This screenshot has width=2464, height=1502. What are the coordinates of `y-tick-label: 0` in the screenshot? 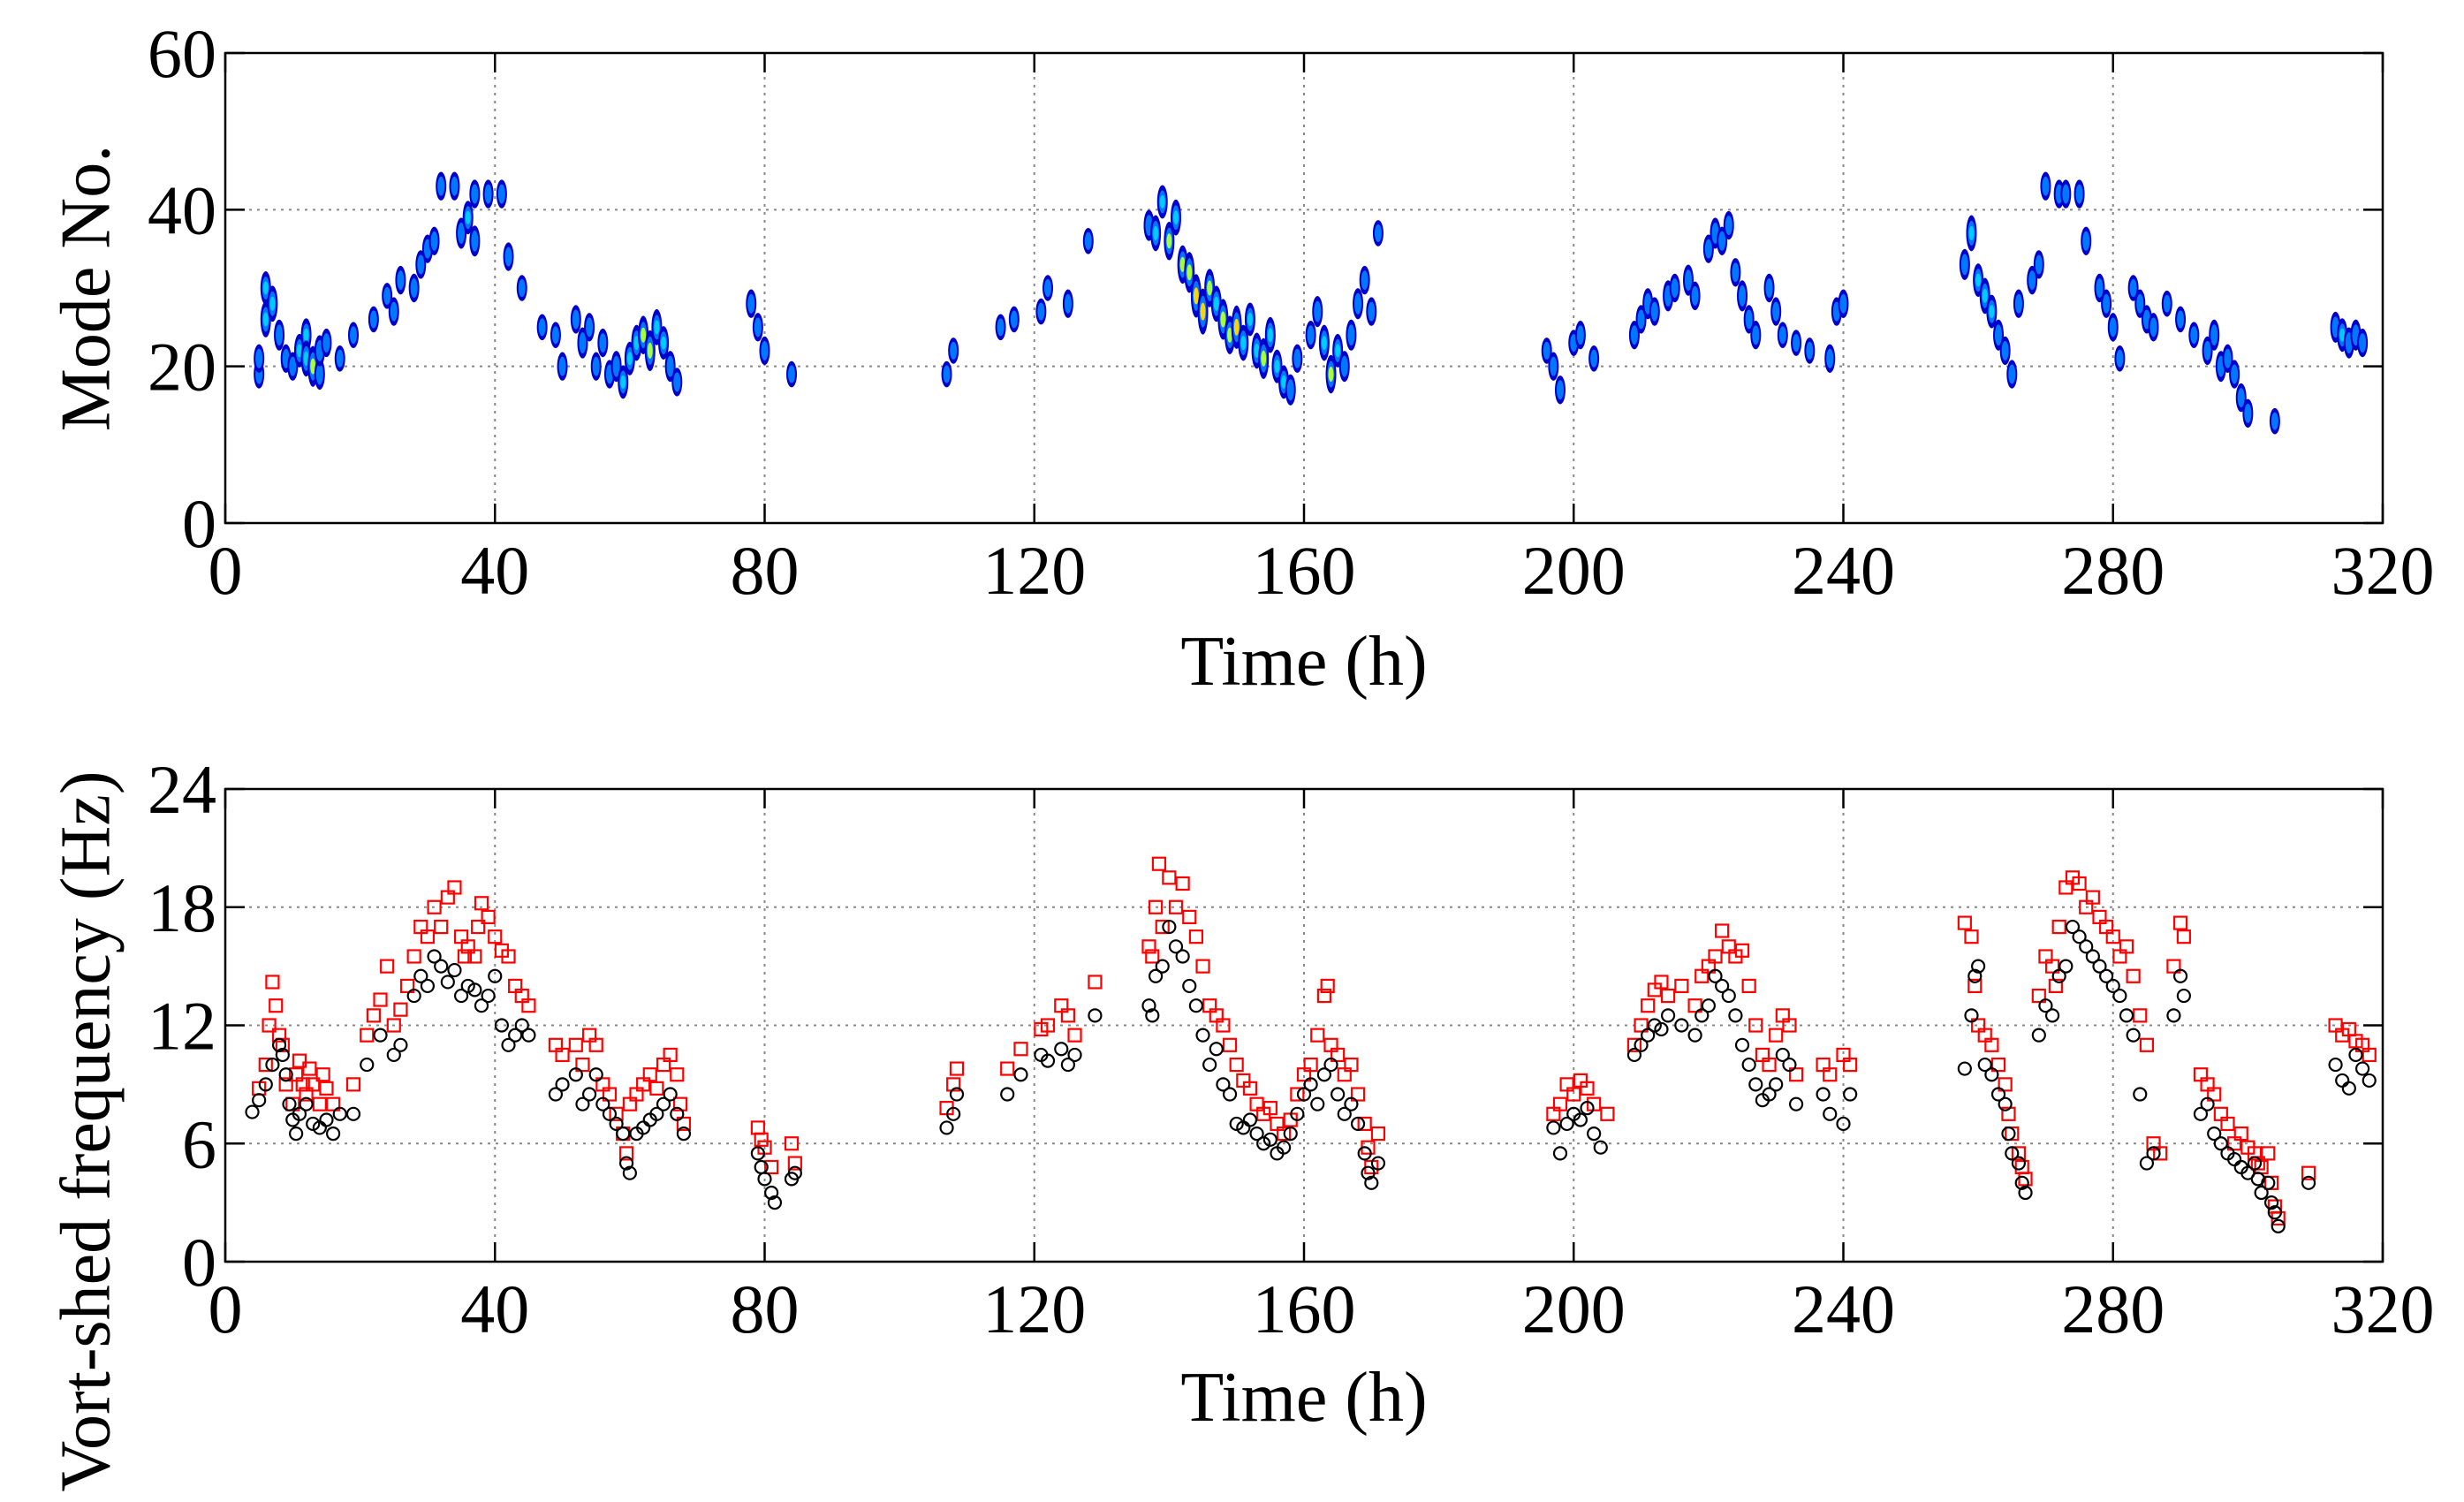 It's located at (199, 1262).